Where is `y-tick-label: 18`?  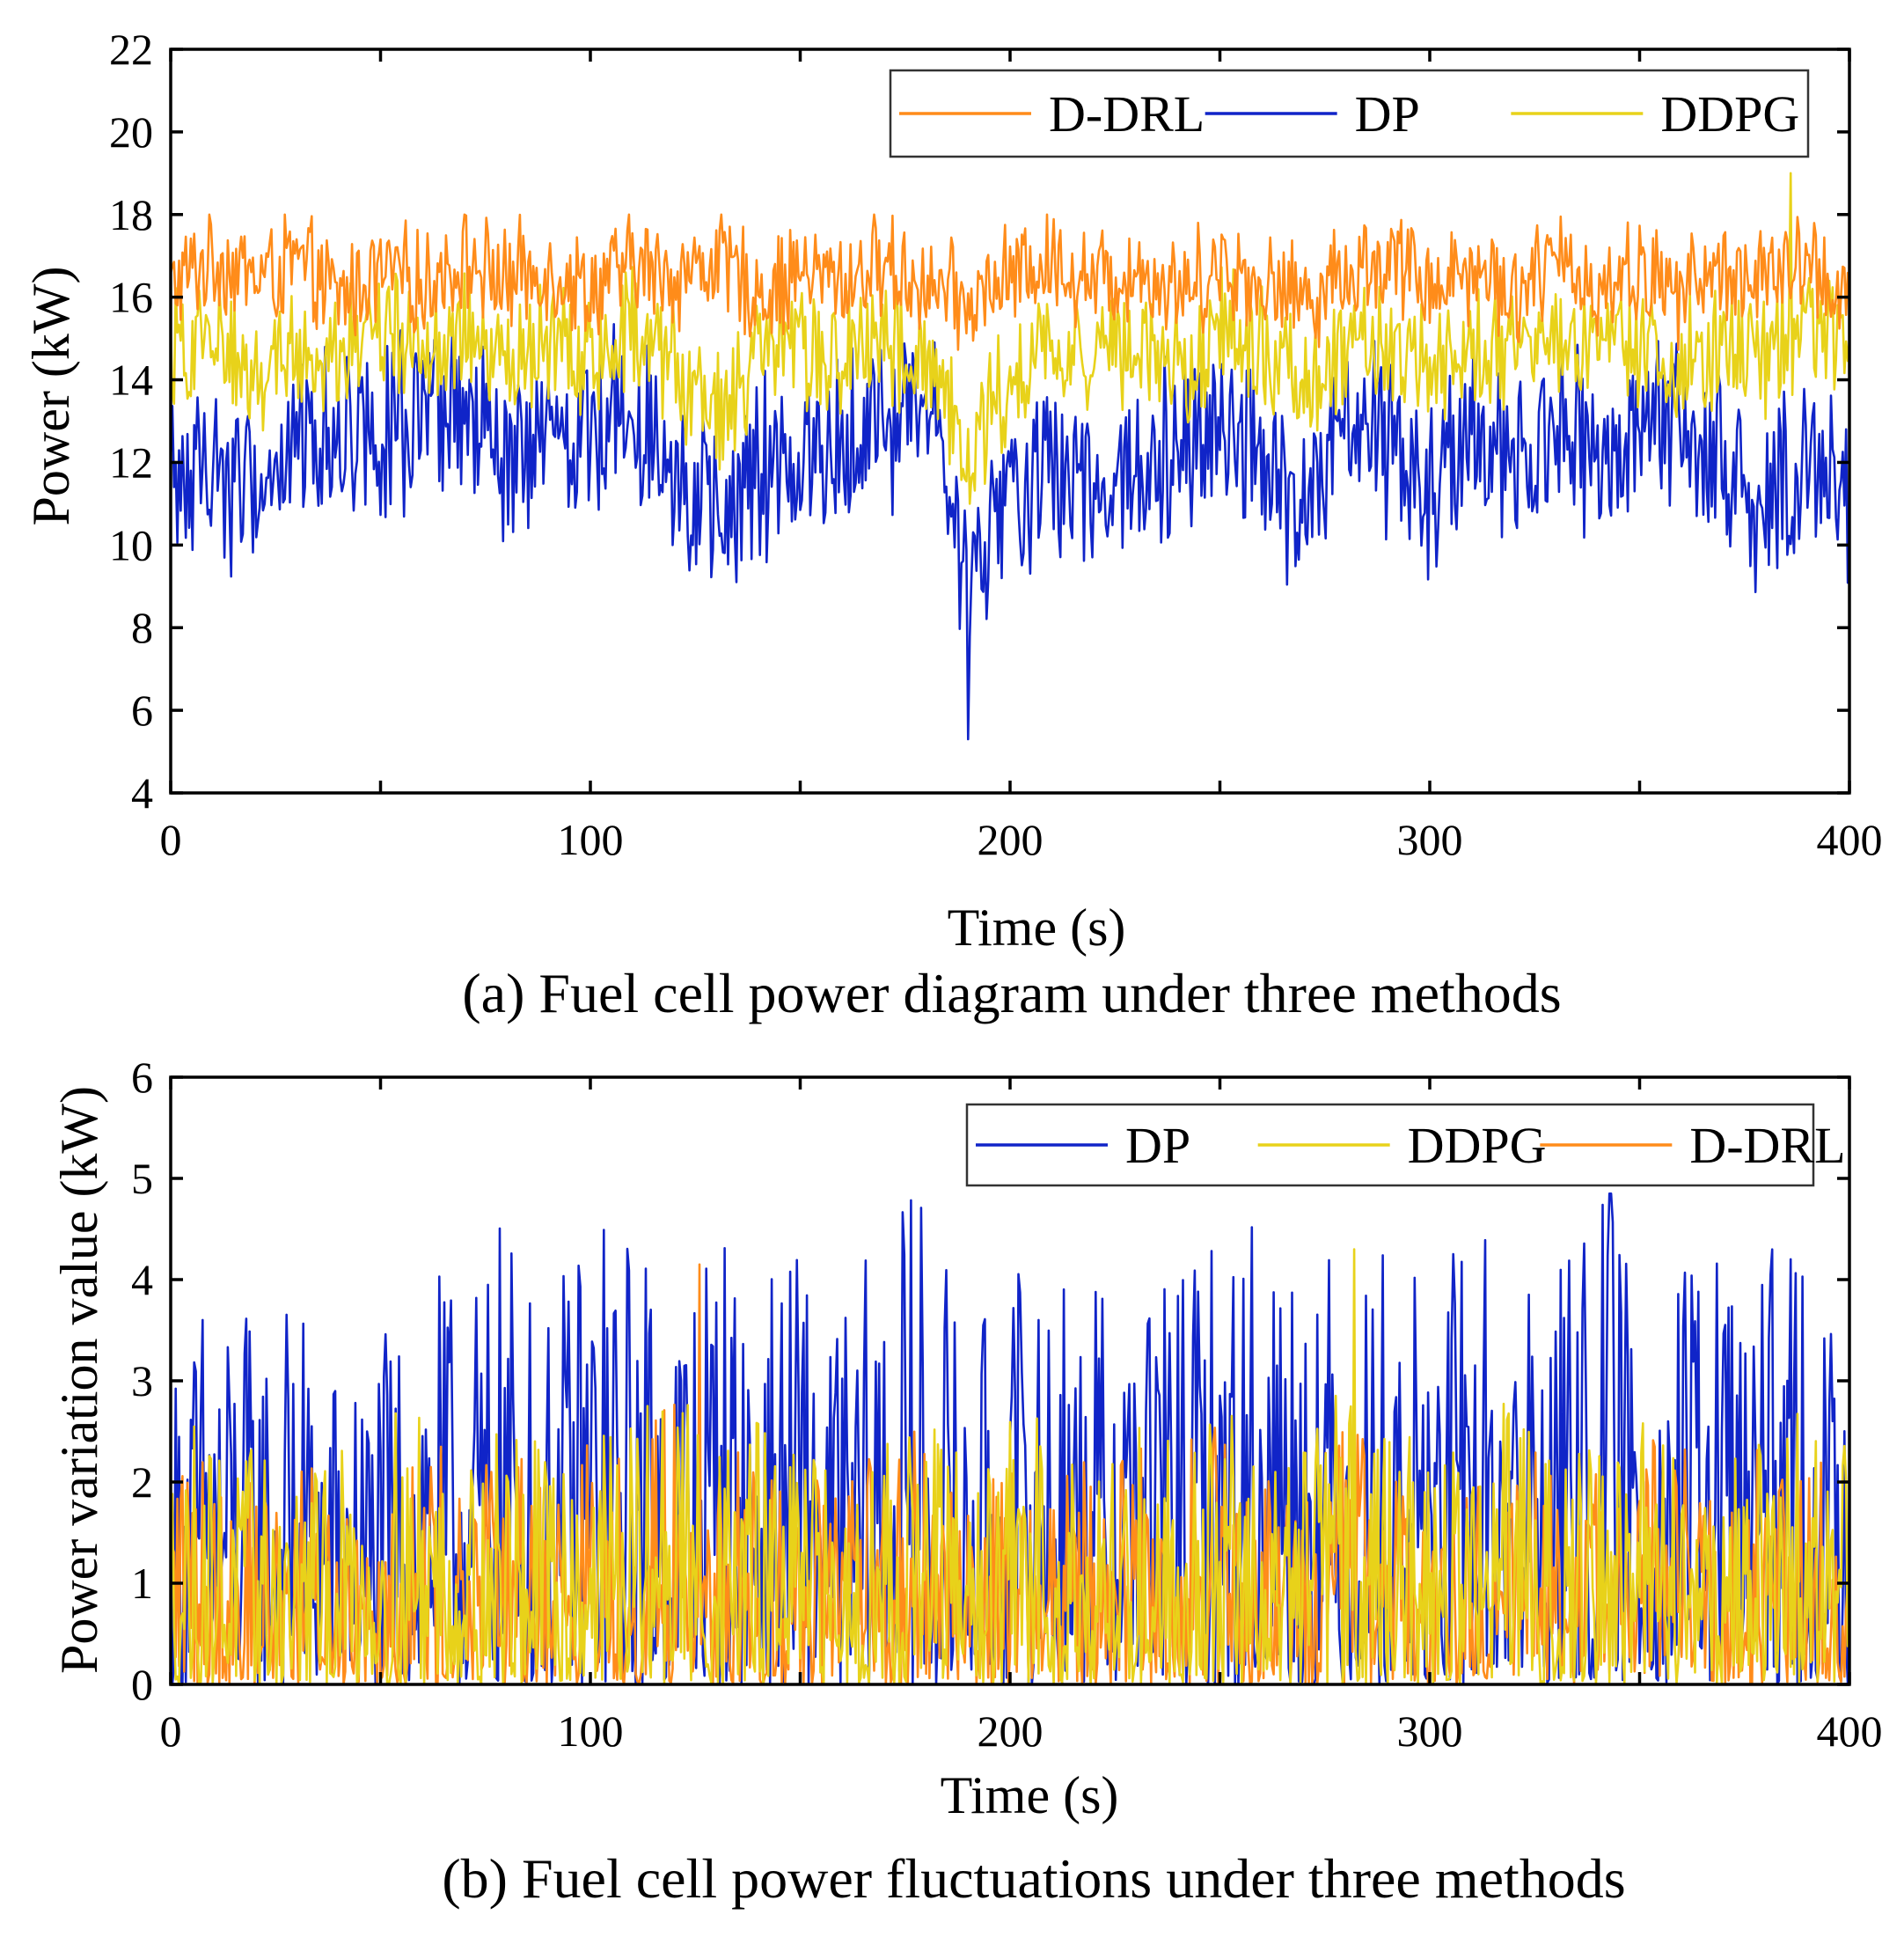 y-tick-label: 18 is located at coordinates (131, 214).